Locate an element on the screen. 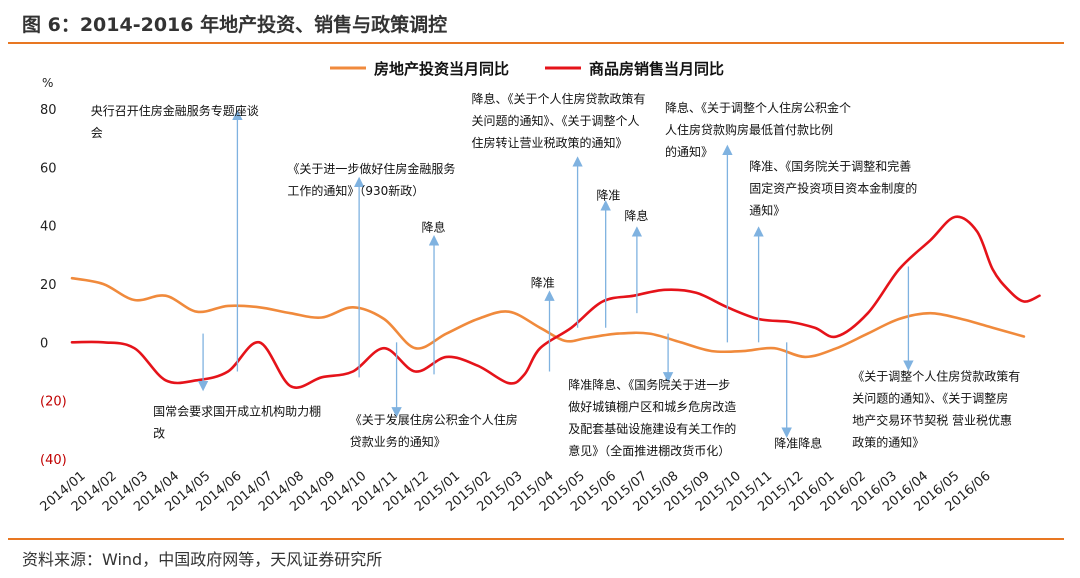  annotation-text: 地产交易环节契税 营业税优惠 is located at coordinates (932, 419).